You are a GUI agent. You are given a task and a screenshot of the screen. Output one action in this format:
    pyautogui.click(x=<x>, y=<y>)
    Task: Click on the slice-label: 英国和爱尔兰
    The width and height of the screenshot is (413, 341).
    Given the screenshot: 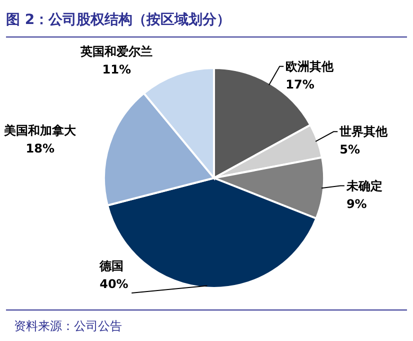 What is the action you would take?
    pyautogui.click(x=116, y=51)
    